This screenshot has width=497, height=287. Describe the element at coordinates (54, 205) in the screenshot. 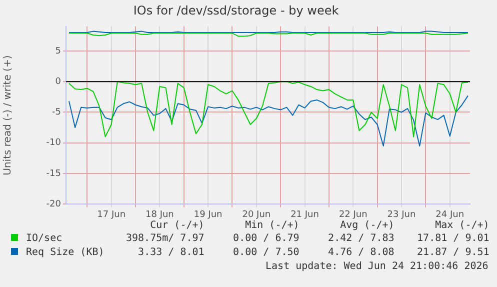

I see `y-tick-label: -20` at that location.